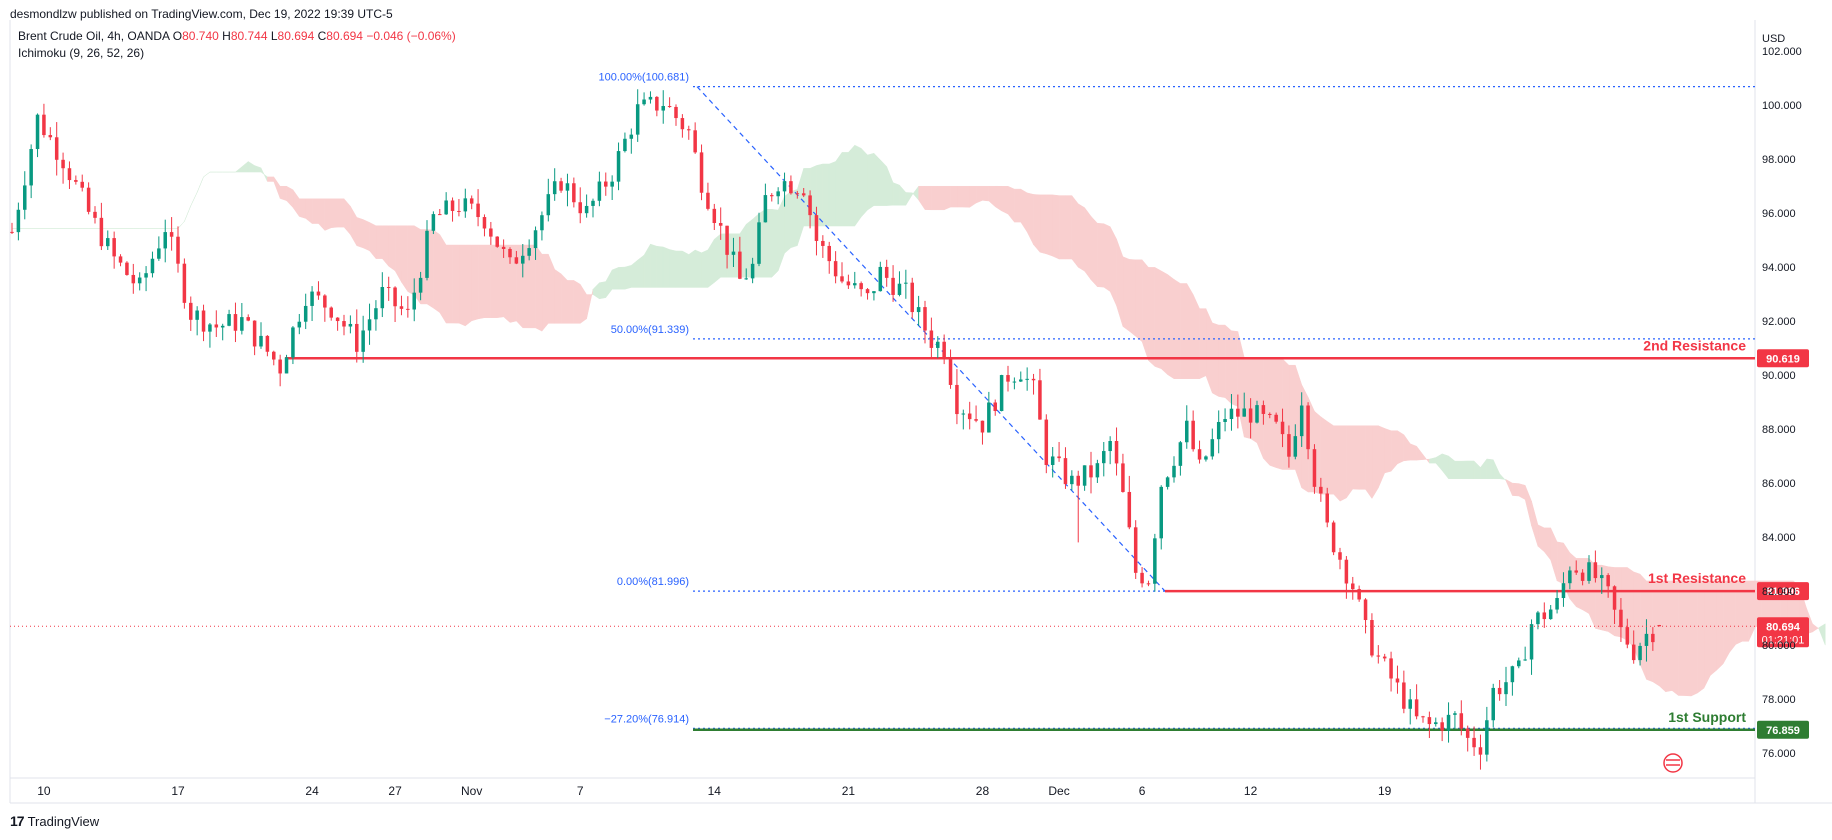  I want to click on indicator-name: Ichimoku (9, 26, 52, 26), so click(81, 53).